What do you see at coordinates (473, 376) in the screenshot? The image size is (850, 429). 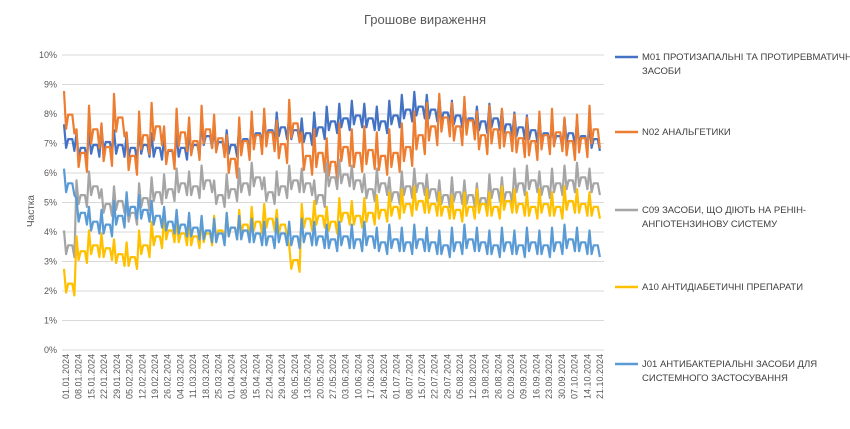 I see `x-tick-label: 12.08.2024` at bounding box center [473, 376].